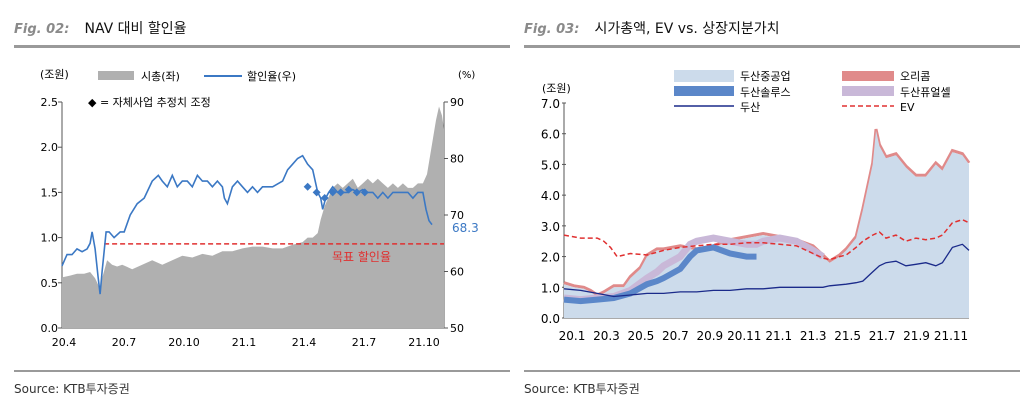 This screenshot has height=411, width=1024. Describe the element at coordinates (550, 288) in the screenshot. I see `p2-y-tick: 1.0` at that location.